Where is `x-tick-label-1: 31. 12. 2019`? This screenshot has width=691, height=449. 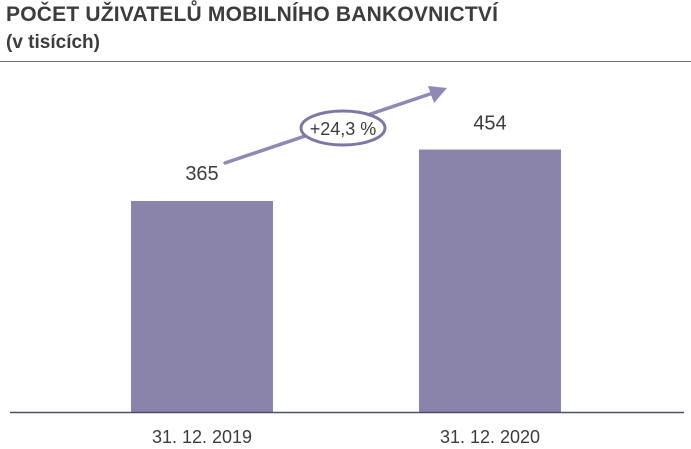 x-tick-label-1: 31. 12. 2019 is located at coordinates (202, 437).